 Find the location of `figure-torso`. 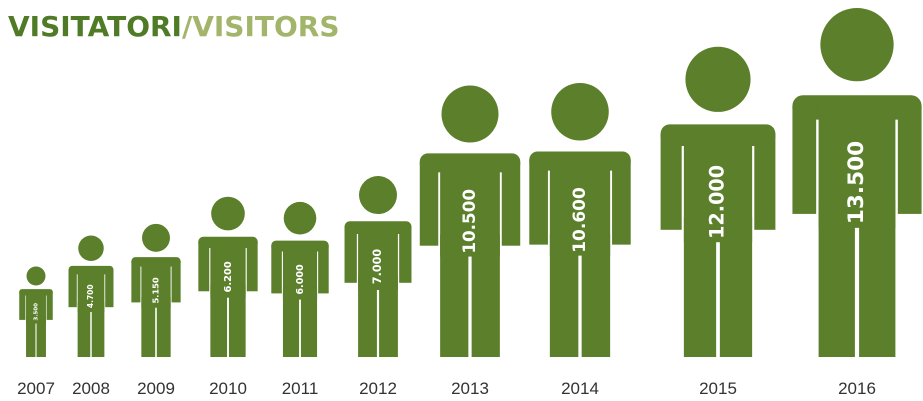

figure-torso is located at coordinates (36, 307).